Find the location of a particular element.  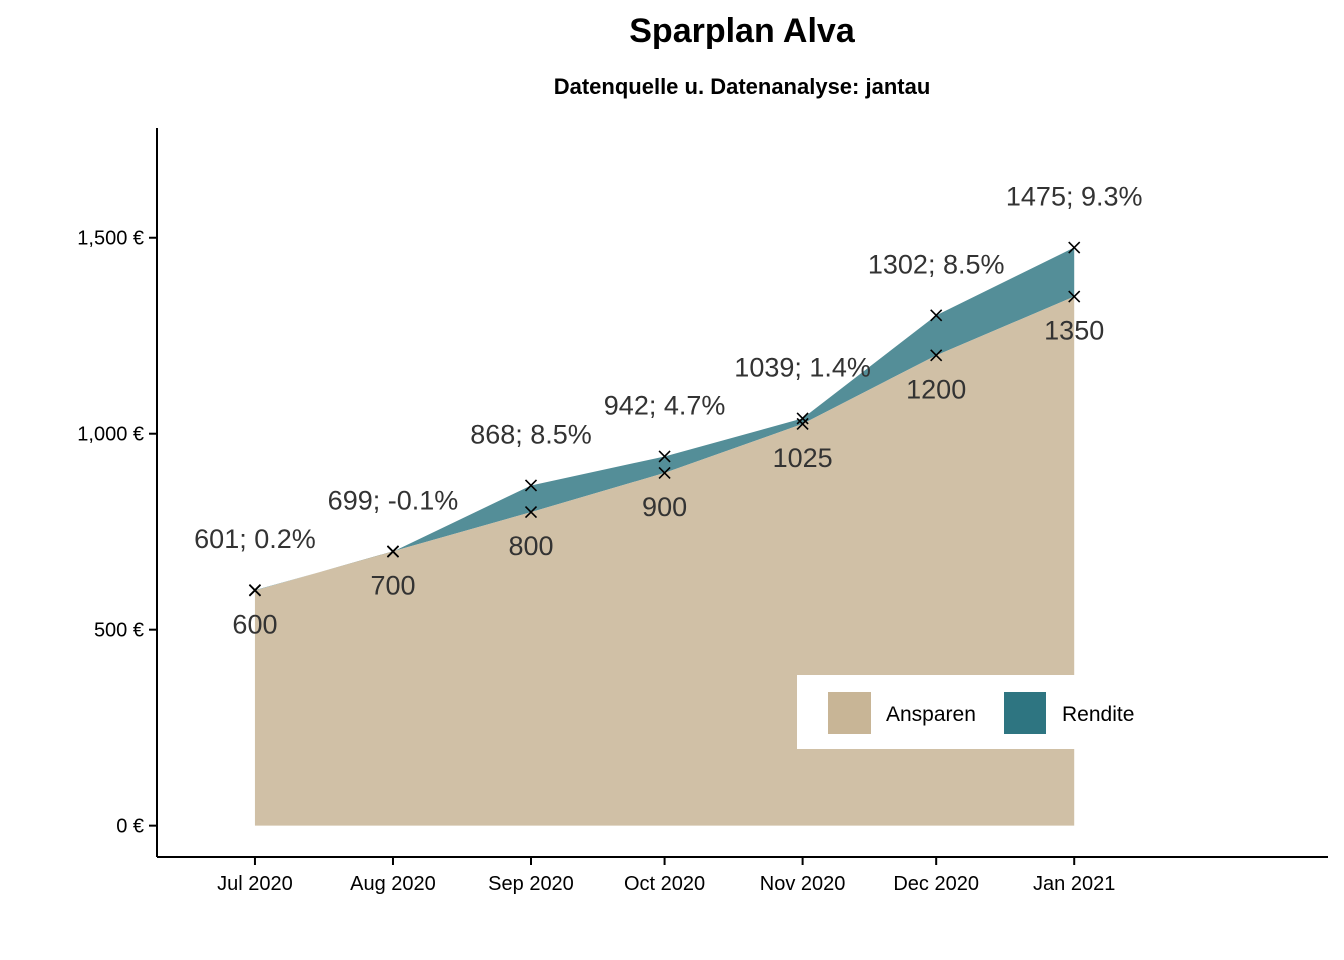

x-tick-label: Dec 2020 is located at coordinates (936, 884).